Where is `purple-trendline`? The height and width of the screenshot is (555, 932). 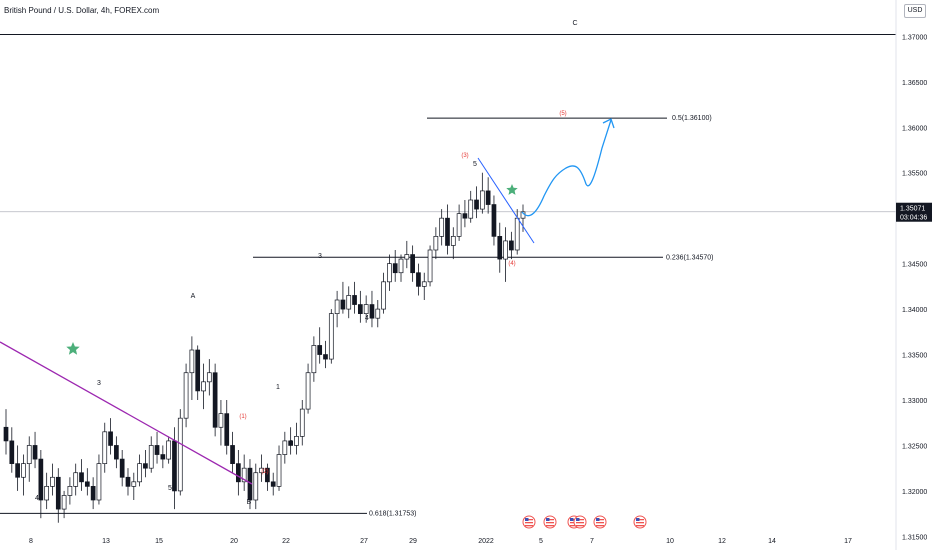 purple-trendline is located at coordinates (126, 413).